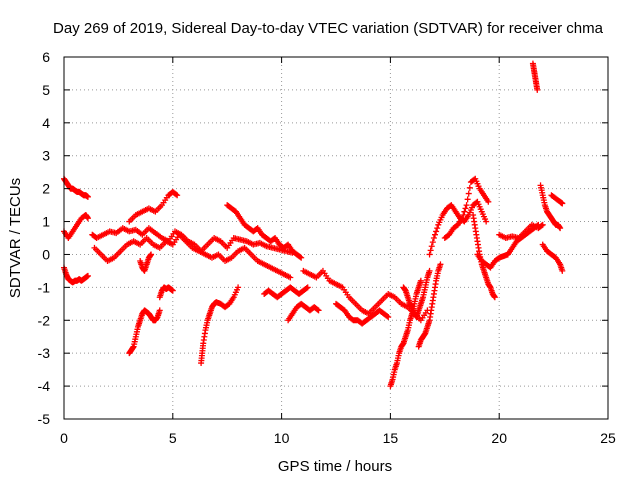 This screenshot has height=480, width=640. I want to click on series-arc-h, so click(153, 206).